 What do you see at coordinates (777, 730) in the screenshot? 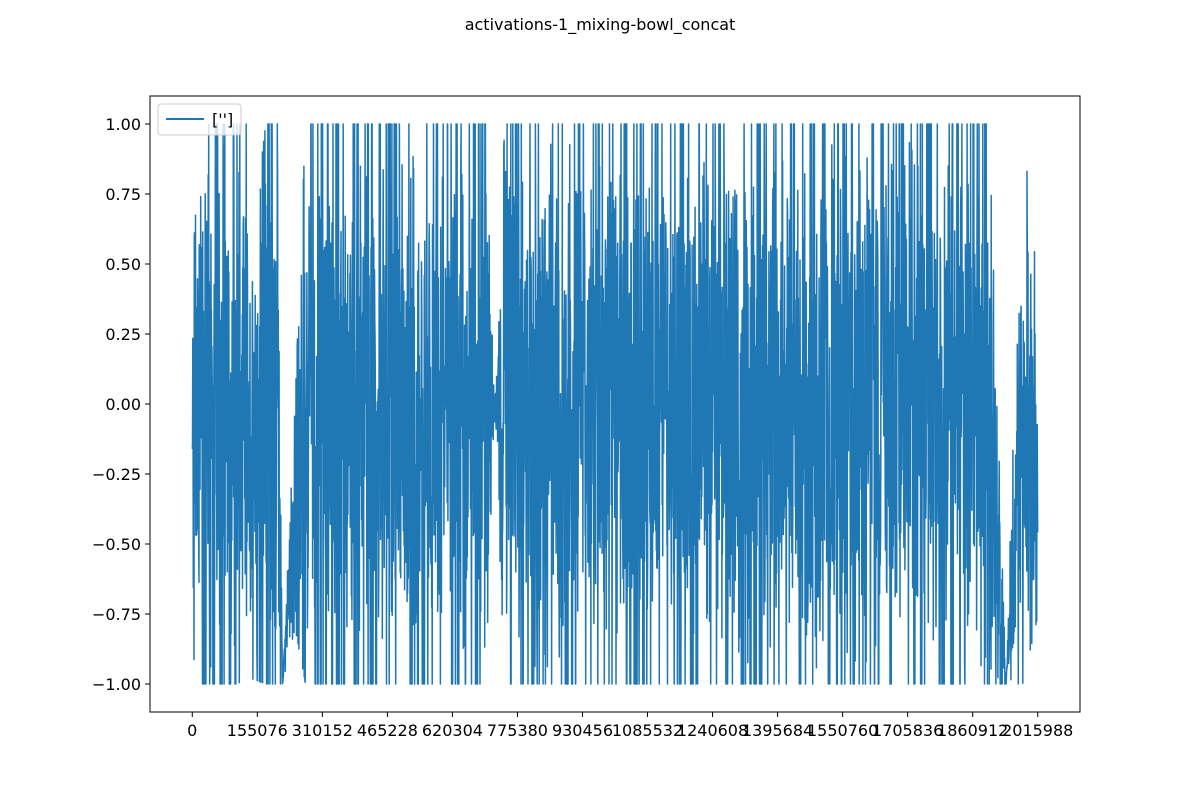
I see `x-tick-label: 1395684` at bounding box center [777, 730].